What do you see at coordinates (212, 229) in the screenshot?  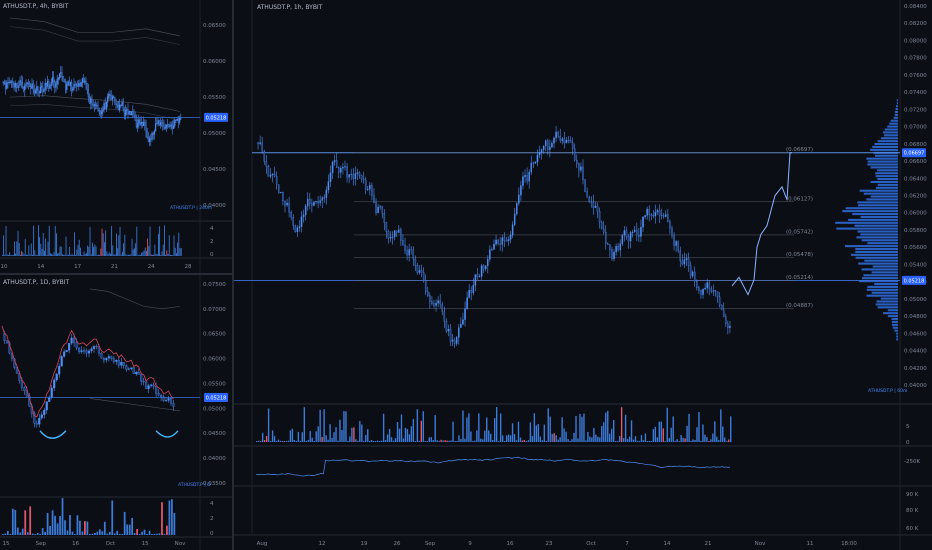 I see `volume-tick: 4` at bounding box center [212, 229].